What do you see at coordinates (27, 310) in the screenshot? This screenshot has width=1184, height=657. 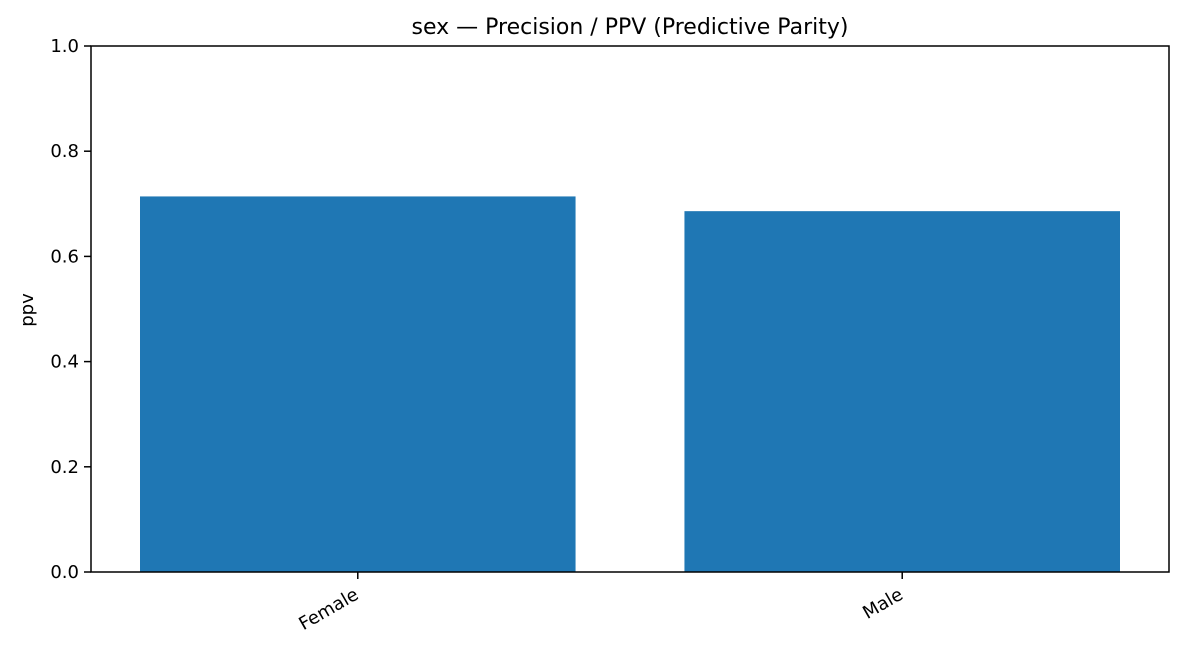 I see `y-axis-label: ppv` at bounding box center [27, 310].